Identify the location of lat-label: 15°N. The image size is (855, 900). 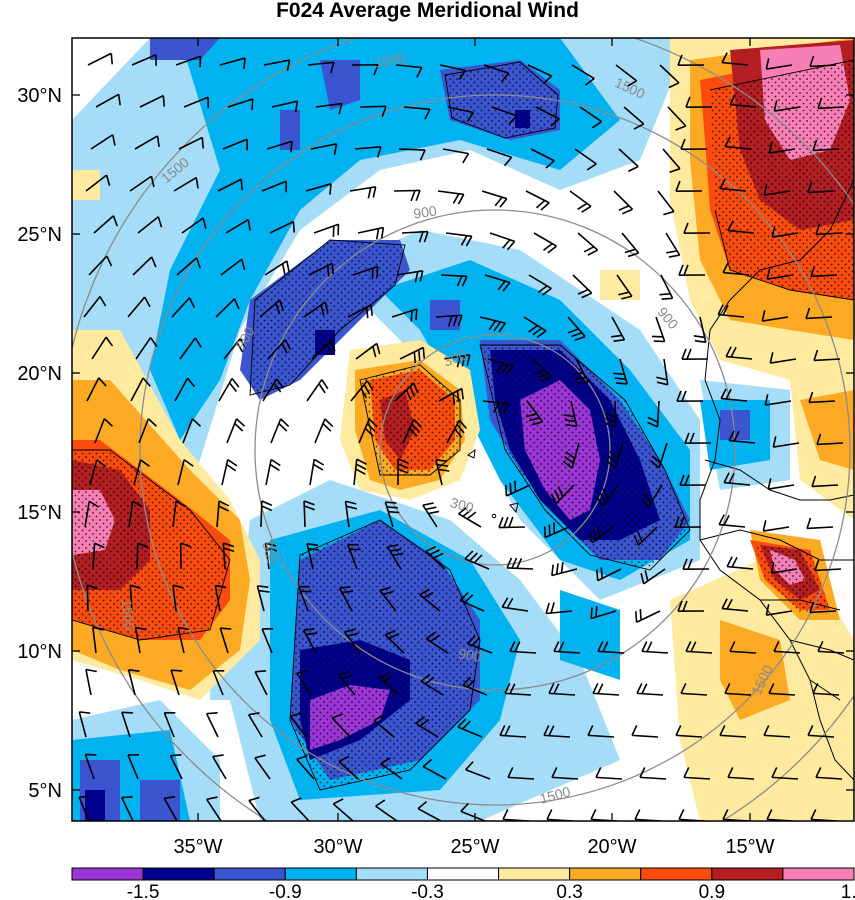
(39, 513).